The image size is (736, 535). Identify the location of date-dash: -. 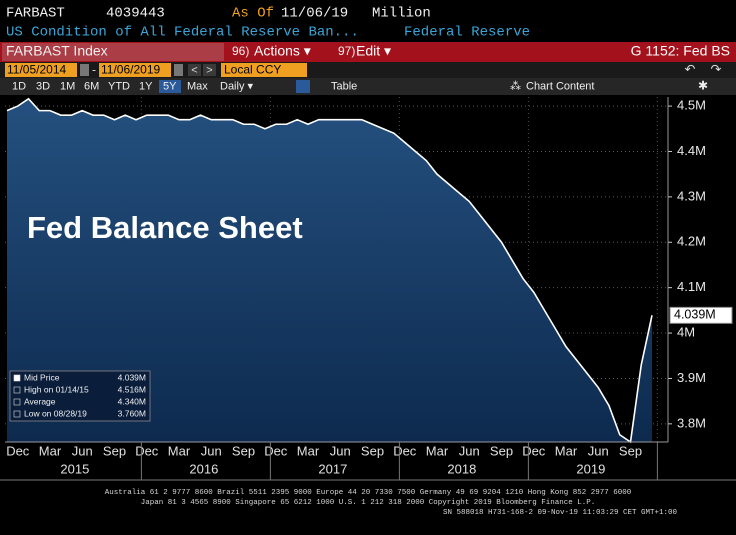
(94, 70).